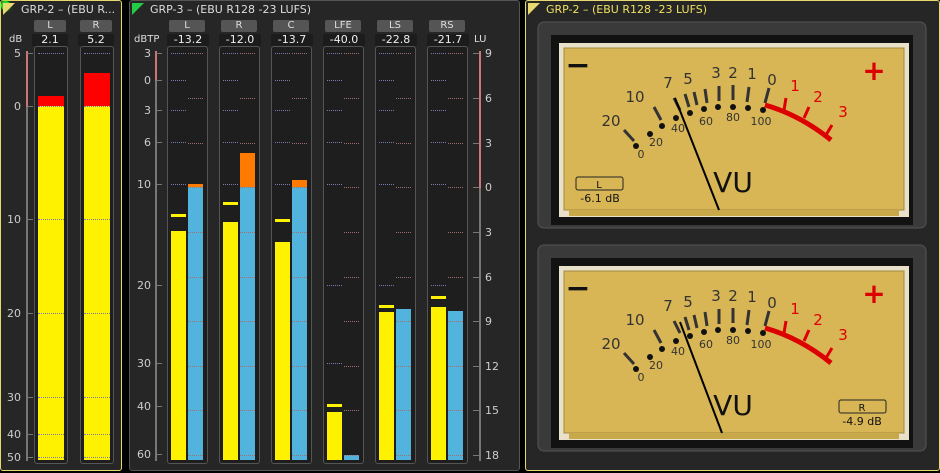 The image size is (940, 473). I want to click on dbtp-scale-label: 3, so click(147, 110).